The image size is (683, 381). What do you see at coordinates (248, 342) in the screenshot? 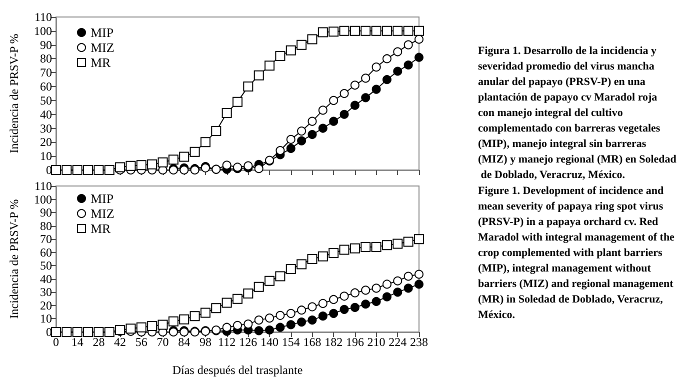
I see `x-tick-label: 126` at bounding box center [248, 342].